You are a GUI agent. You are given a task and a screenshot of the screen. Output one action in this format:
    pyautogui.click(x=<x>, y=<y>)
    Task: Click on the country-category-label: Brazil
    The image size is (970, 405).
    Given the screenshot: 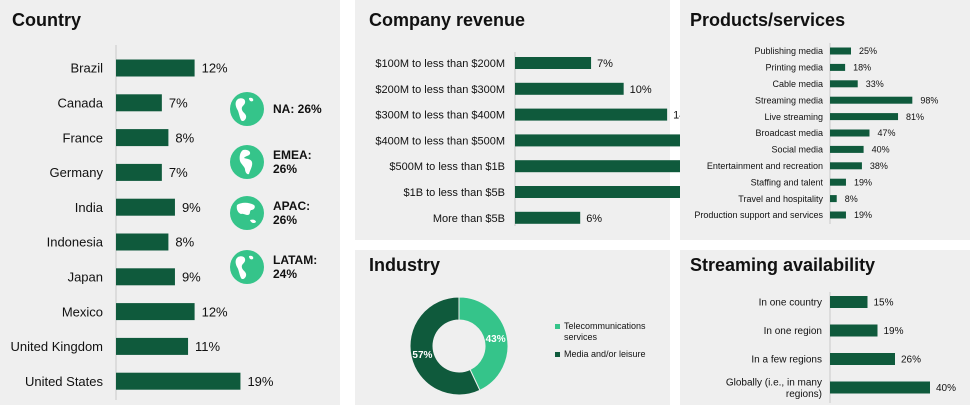 What is the action you would take?
    pyautogui.click(x=86, y=68)
    